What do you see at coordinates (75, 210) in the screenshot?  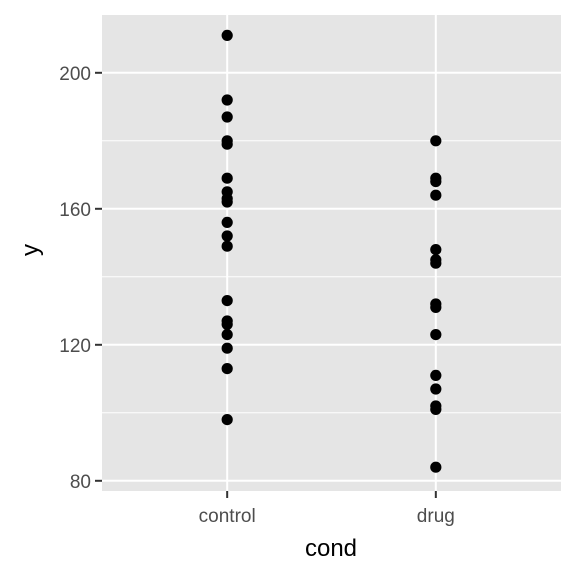 I see `y-tick-label: 160` at bounding box center [75, 210].